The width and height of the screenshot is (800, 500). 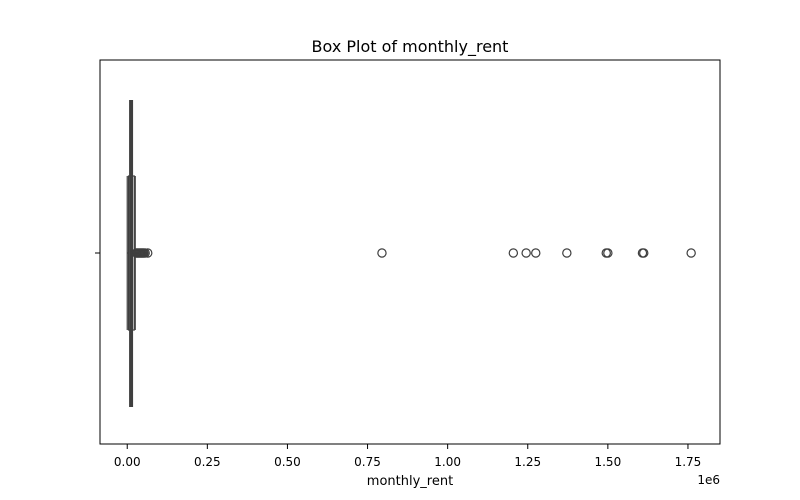 What do you see at coordinates (447, 462) in the screenshot?
I see `x-tick-label-4: 1.00` at bounding box center [447, 462].